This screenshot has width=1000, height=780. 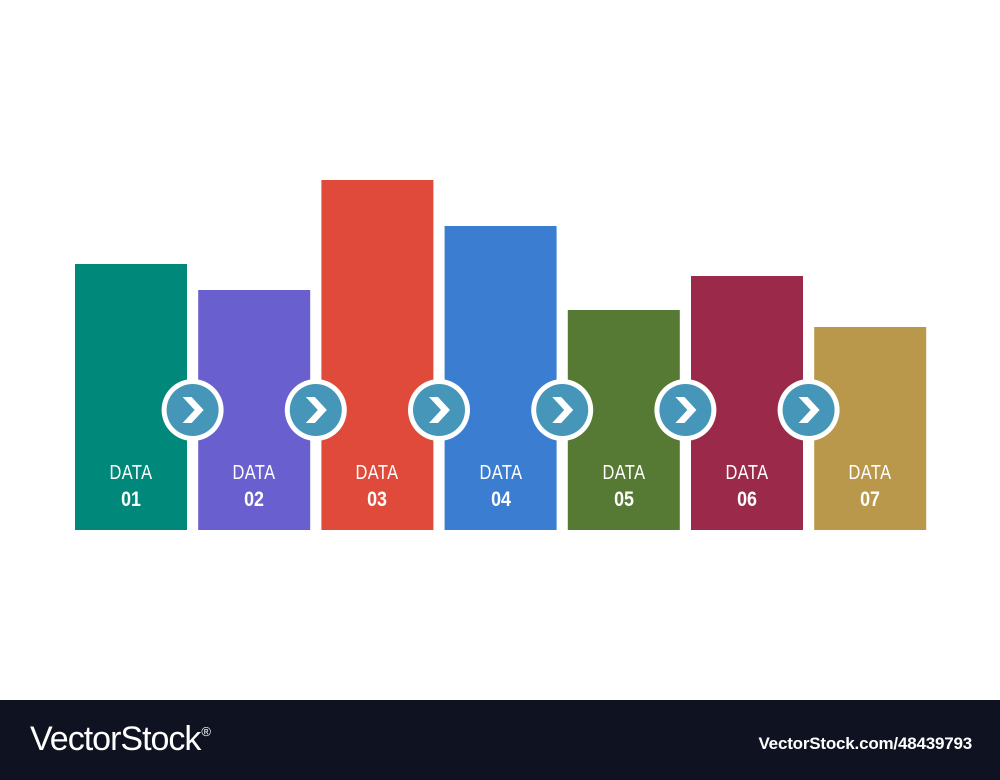 I want to click on bar-label-number: 06, so click(x=747, y=499).